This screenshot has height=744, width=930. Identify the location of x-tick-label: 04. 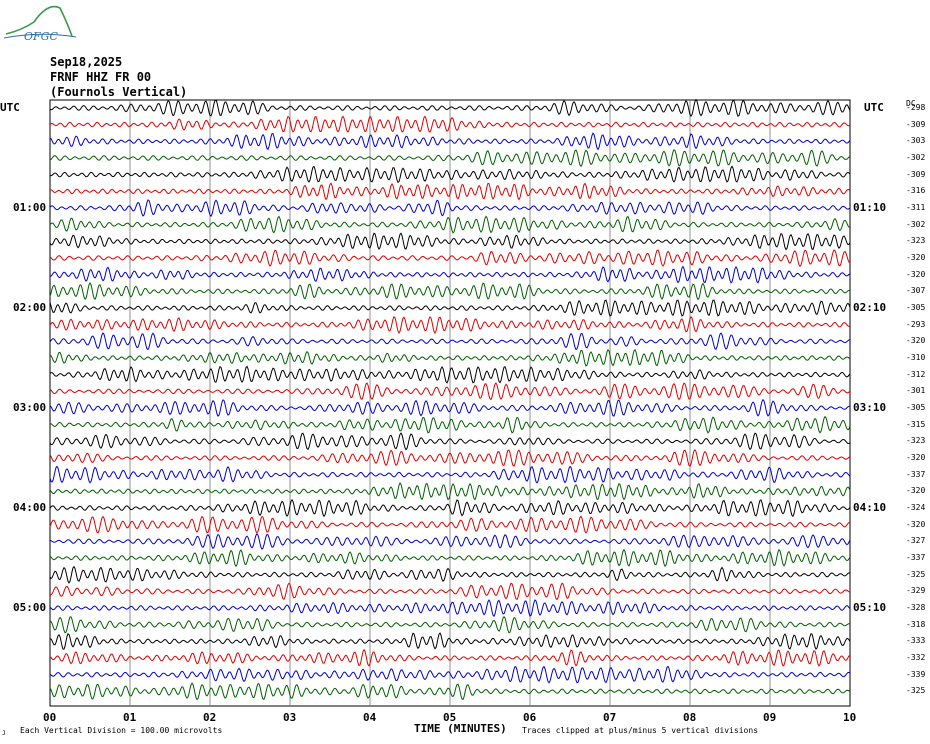
(370, 717).